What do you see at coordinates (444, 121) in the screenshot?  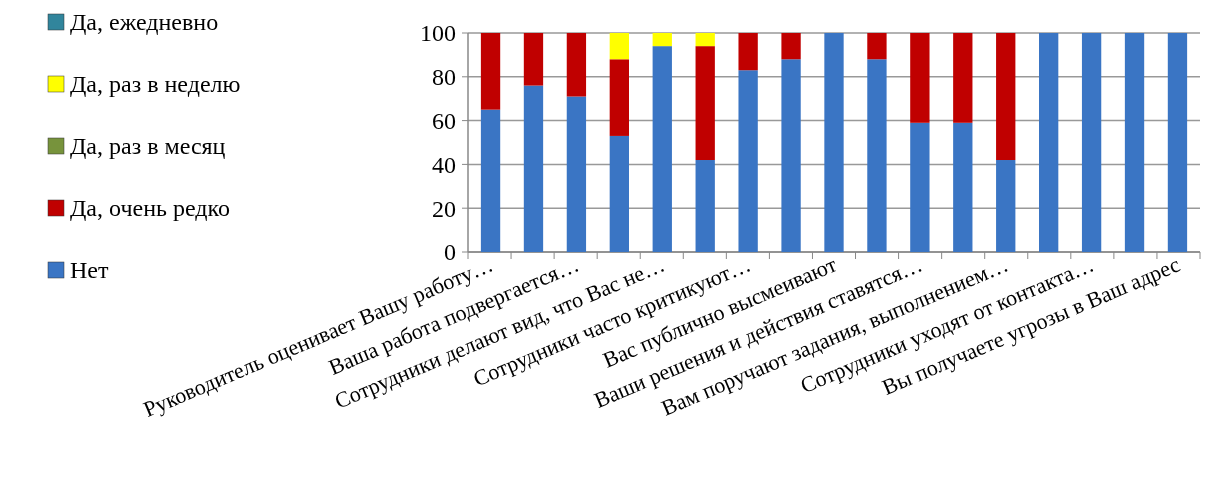 I see `y-tick-label: 60` at bounding box center [444, 121].